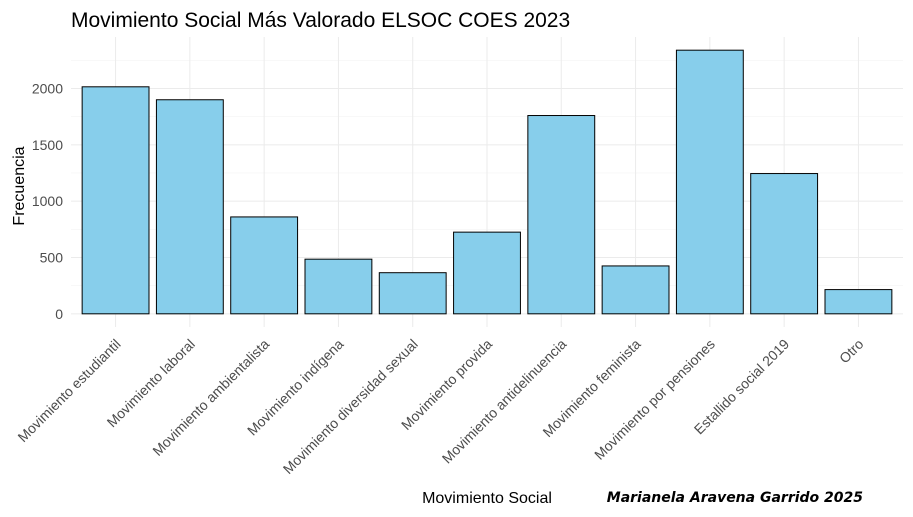 The height and width of the screenshot is (517, 913). What do you see at coordinates (59, 314) in the screenshot?
I see `y-tick-label: 0` at bounding box center [59, 314].